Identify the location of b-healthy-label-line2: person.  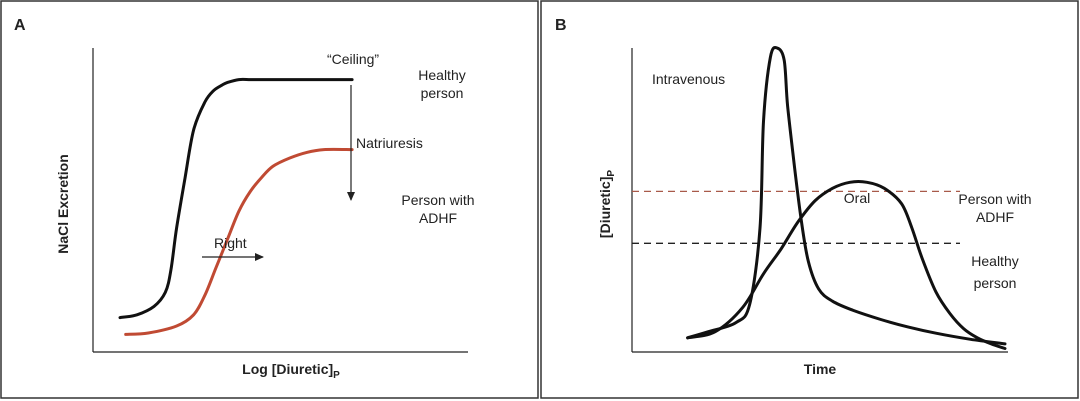
(995, 283).